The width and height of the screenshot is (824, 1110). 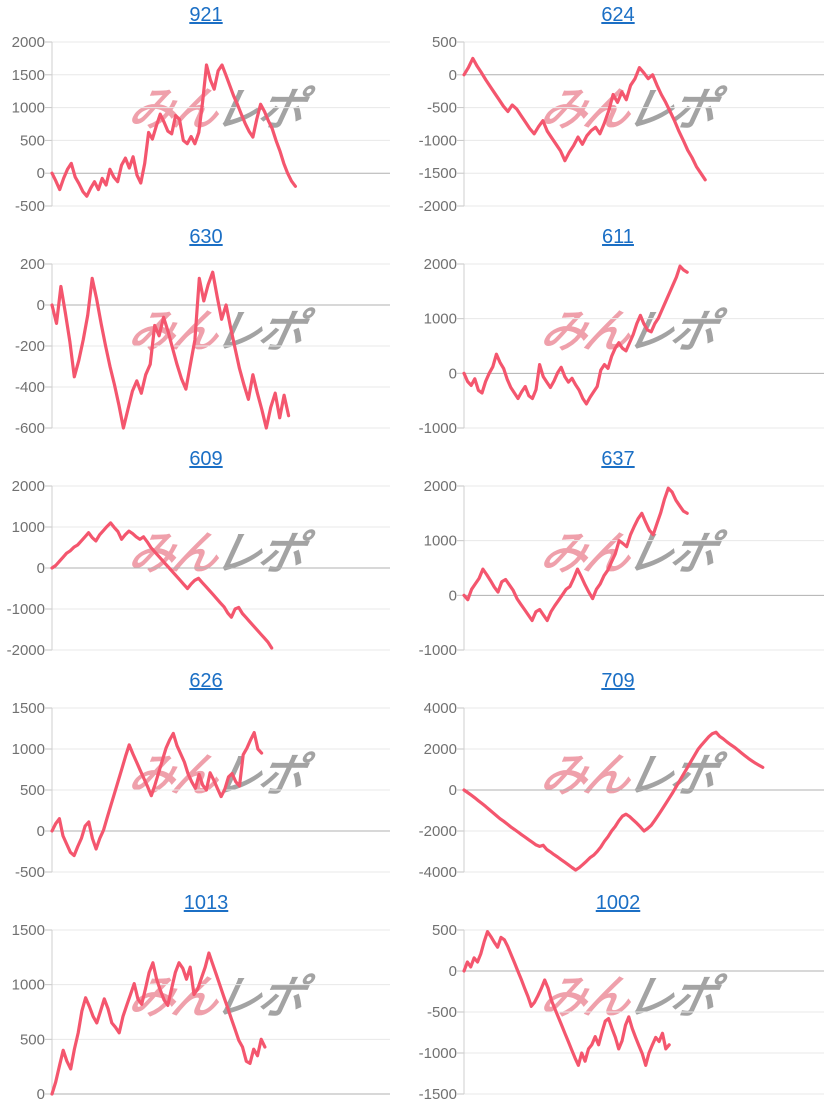 I want to click on chart-cell: 611 みんレポ 2000 1000 0 -1000, so click(x=618, y=333).